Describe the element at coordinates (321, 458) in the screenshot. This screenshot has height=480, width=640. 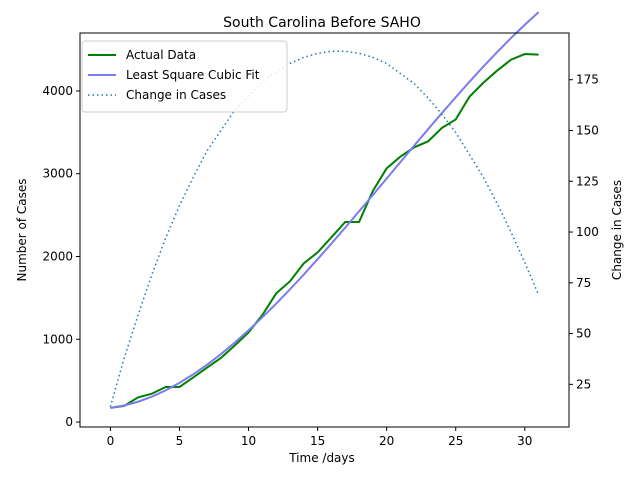
I see `x-axis-label: Time /days` at that location.